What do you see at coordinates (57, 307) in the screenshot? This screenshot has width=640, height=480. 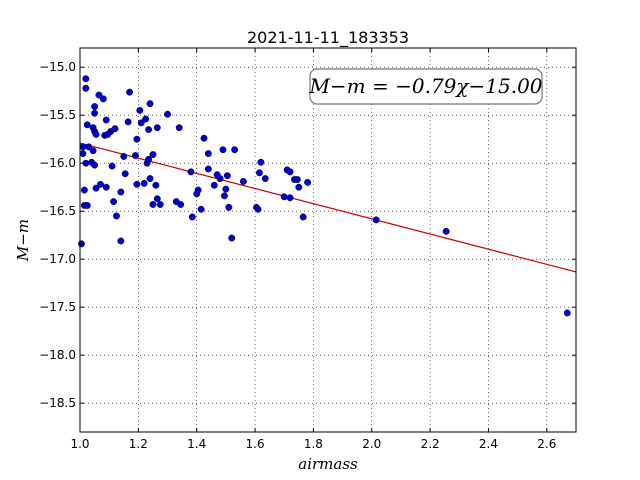 I see `y-tick-label: −17.5` at bounding box center [57, 307].